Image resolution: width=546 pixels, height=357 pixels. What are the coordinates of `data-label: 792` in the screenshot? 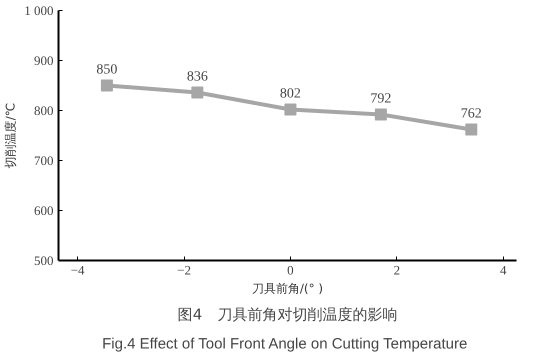 It's located at (381, 99).